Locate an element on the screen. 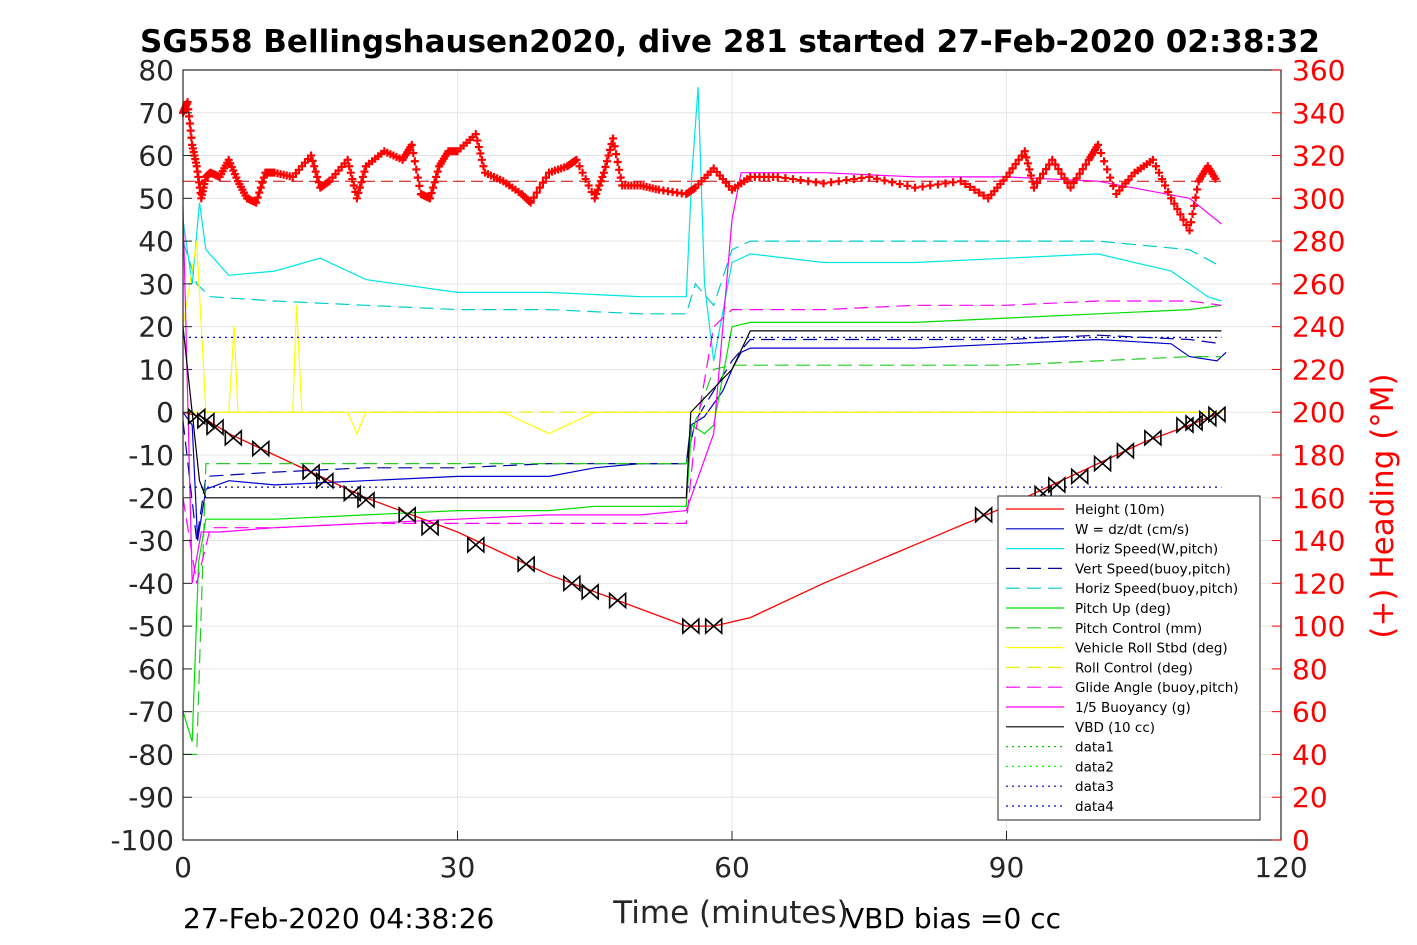  y-tick-label: 40 is located at coordinates (156, 241).